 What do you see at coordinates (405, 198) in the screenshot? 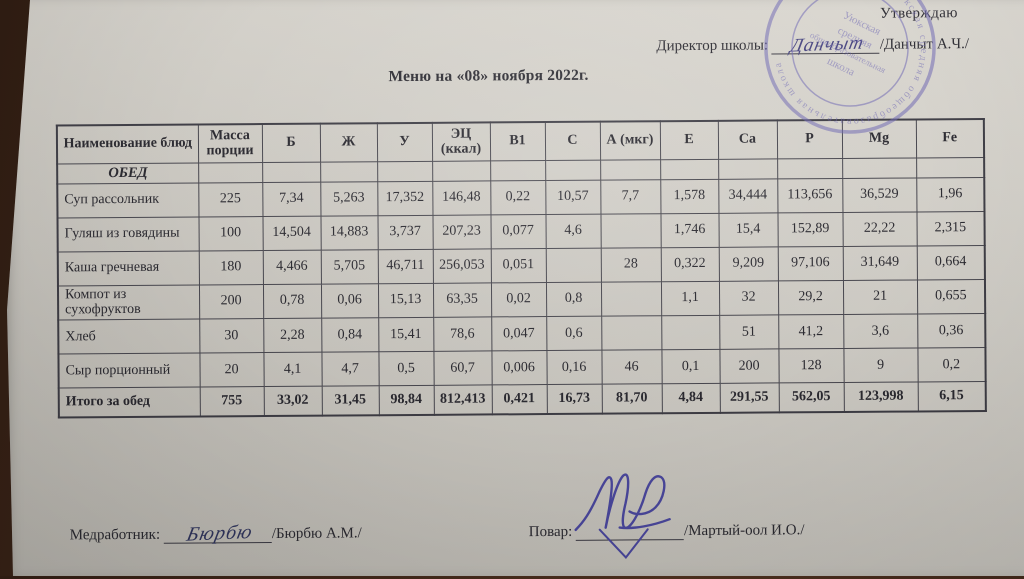
I see `value-cell: 17,352` at bounding box center [405, 198].